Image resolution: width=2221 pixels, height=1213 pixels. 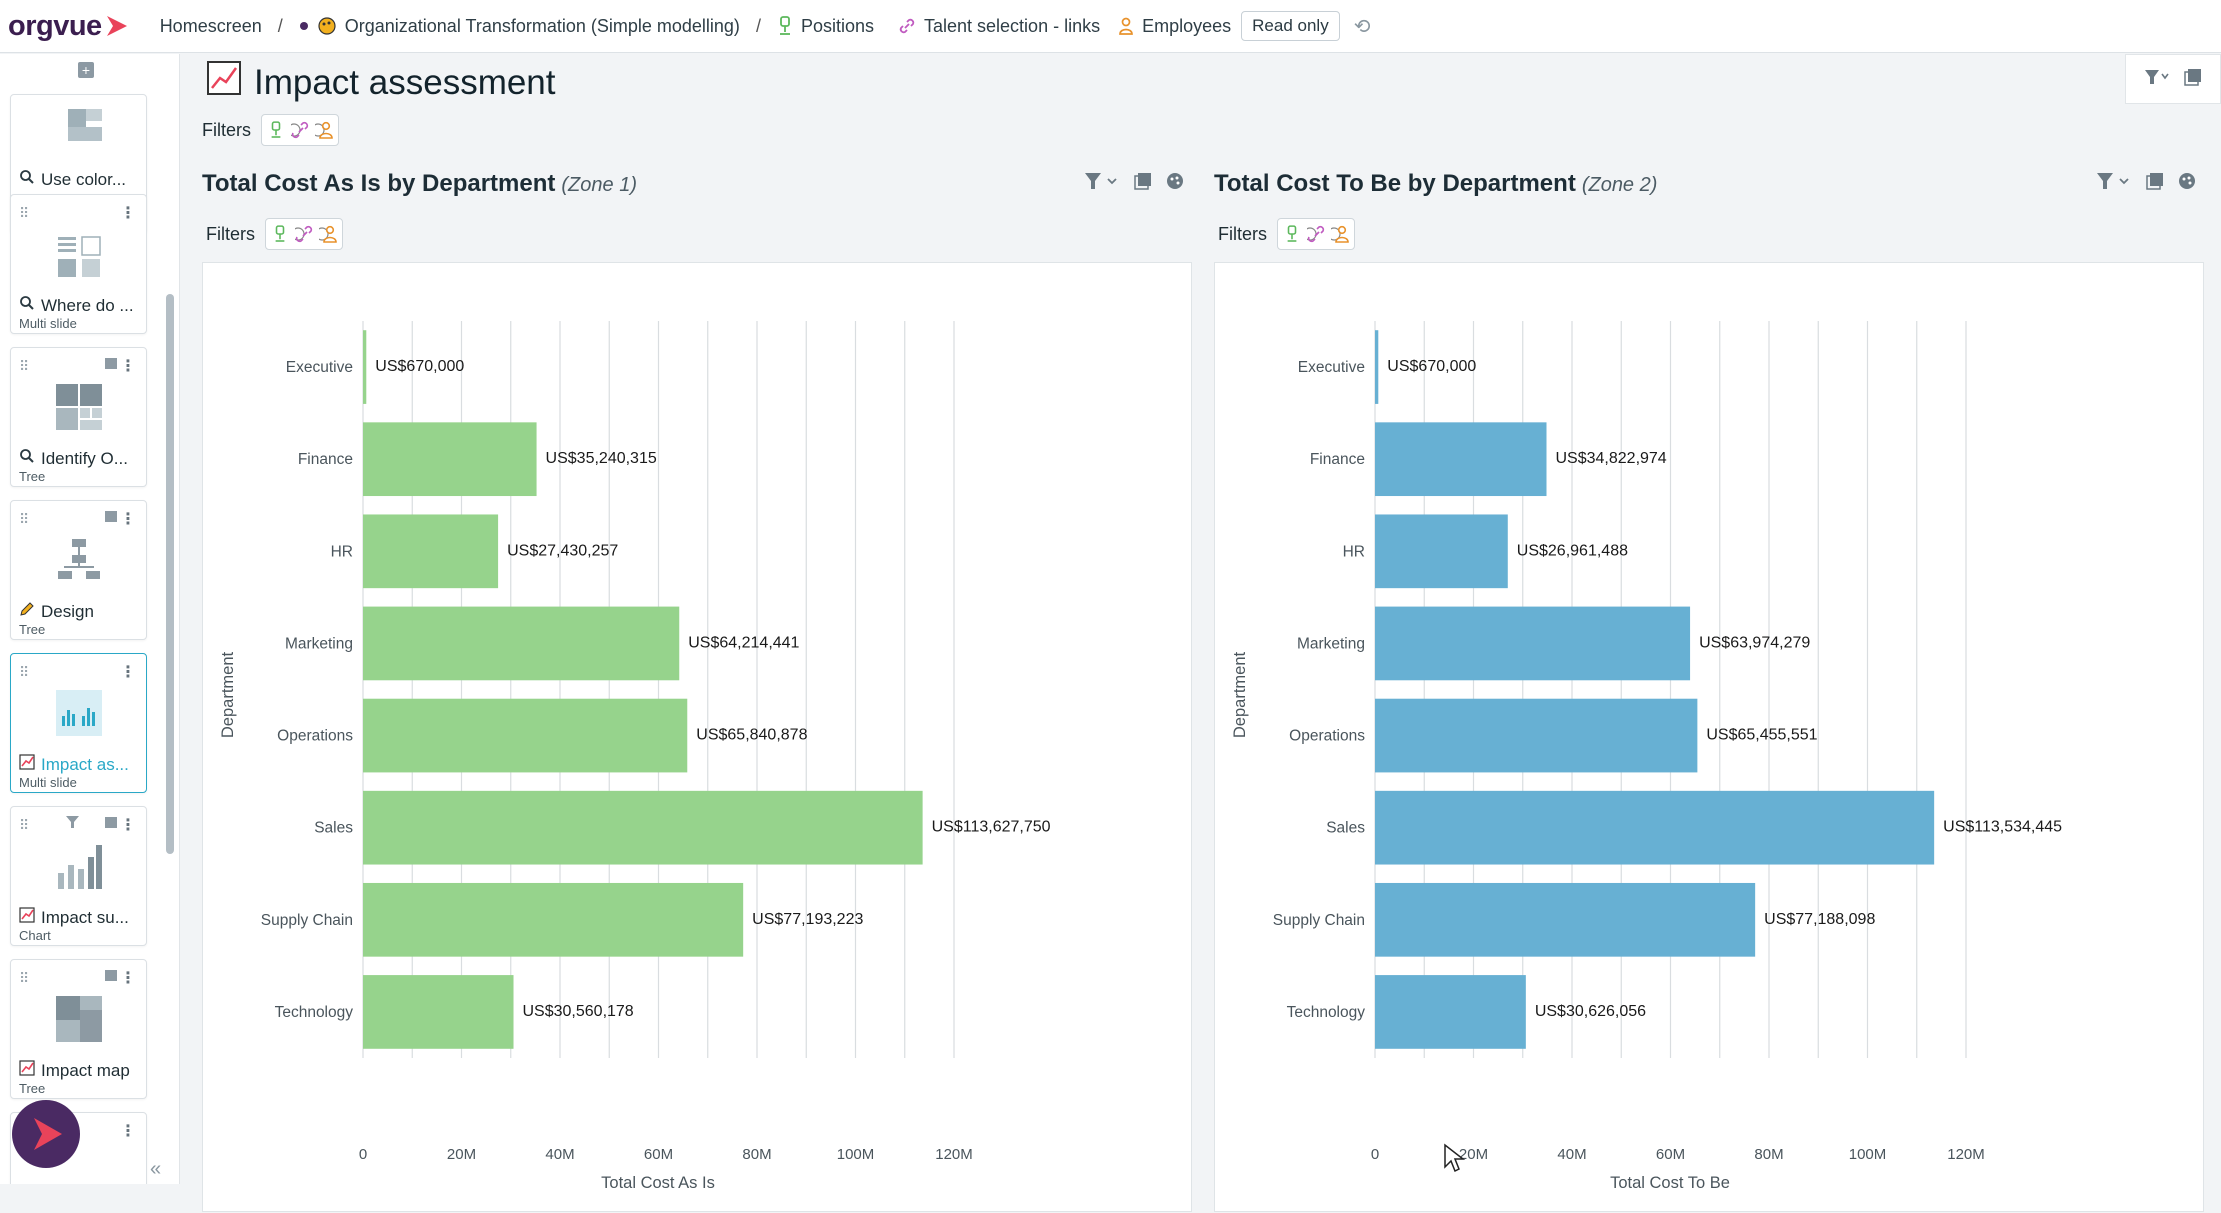 I want to click on slide-card: ⠿ ⋮ Identify O... Tree, so click(x=78, y=417).